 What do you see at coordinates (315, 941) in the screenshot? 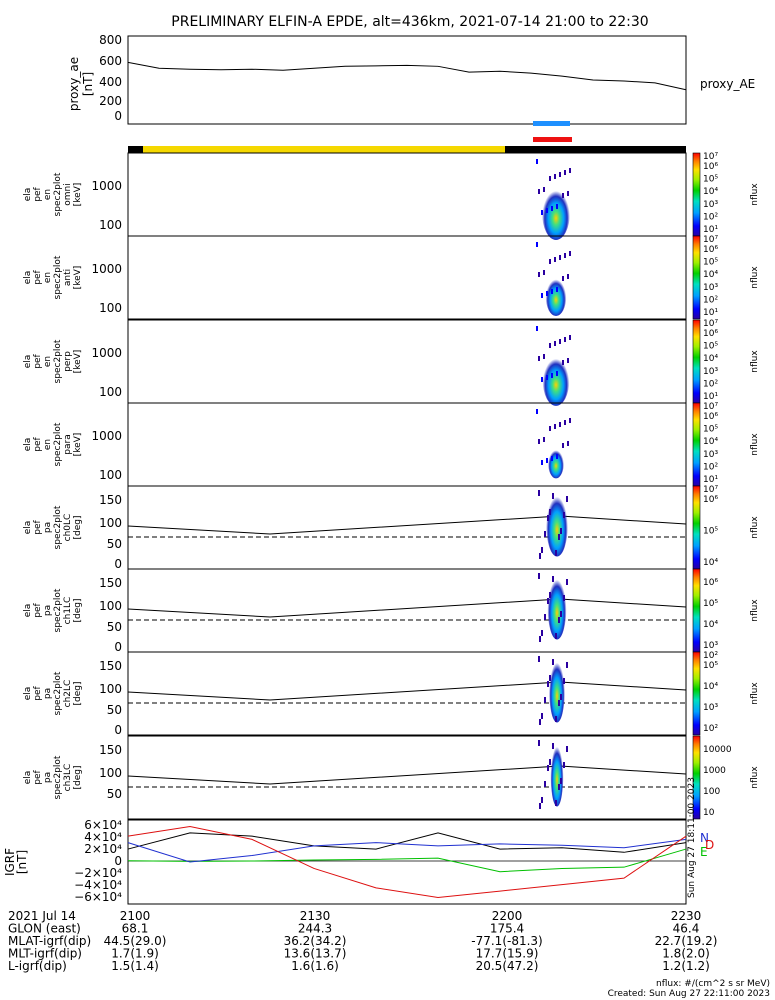
I see `footer-value: 36.2(34.2)` at bounding box center [315, 941].